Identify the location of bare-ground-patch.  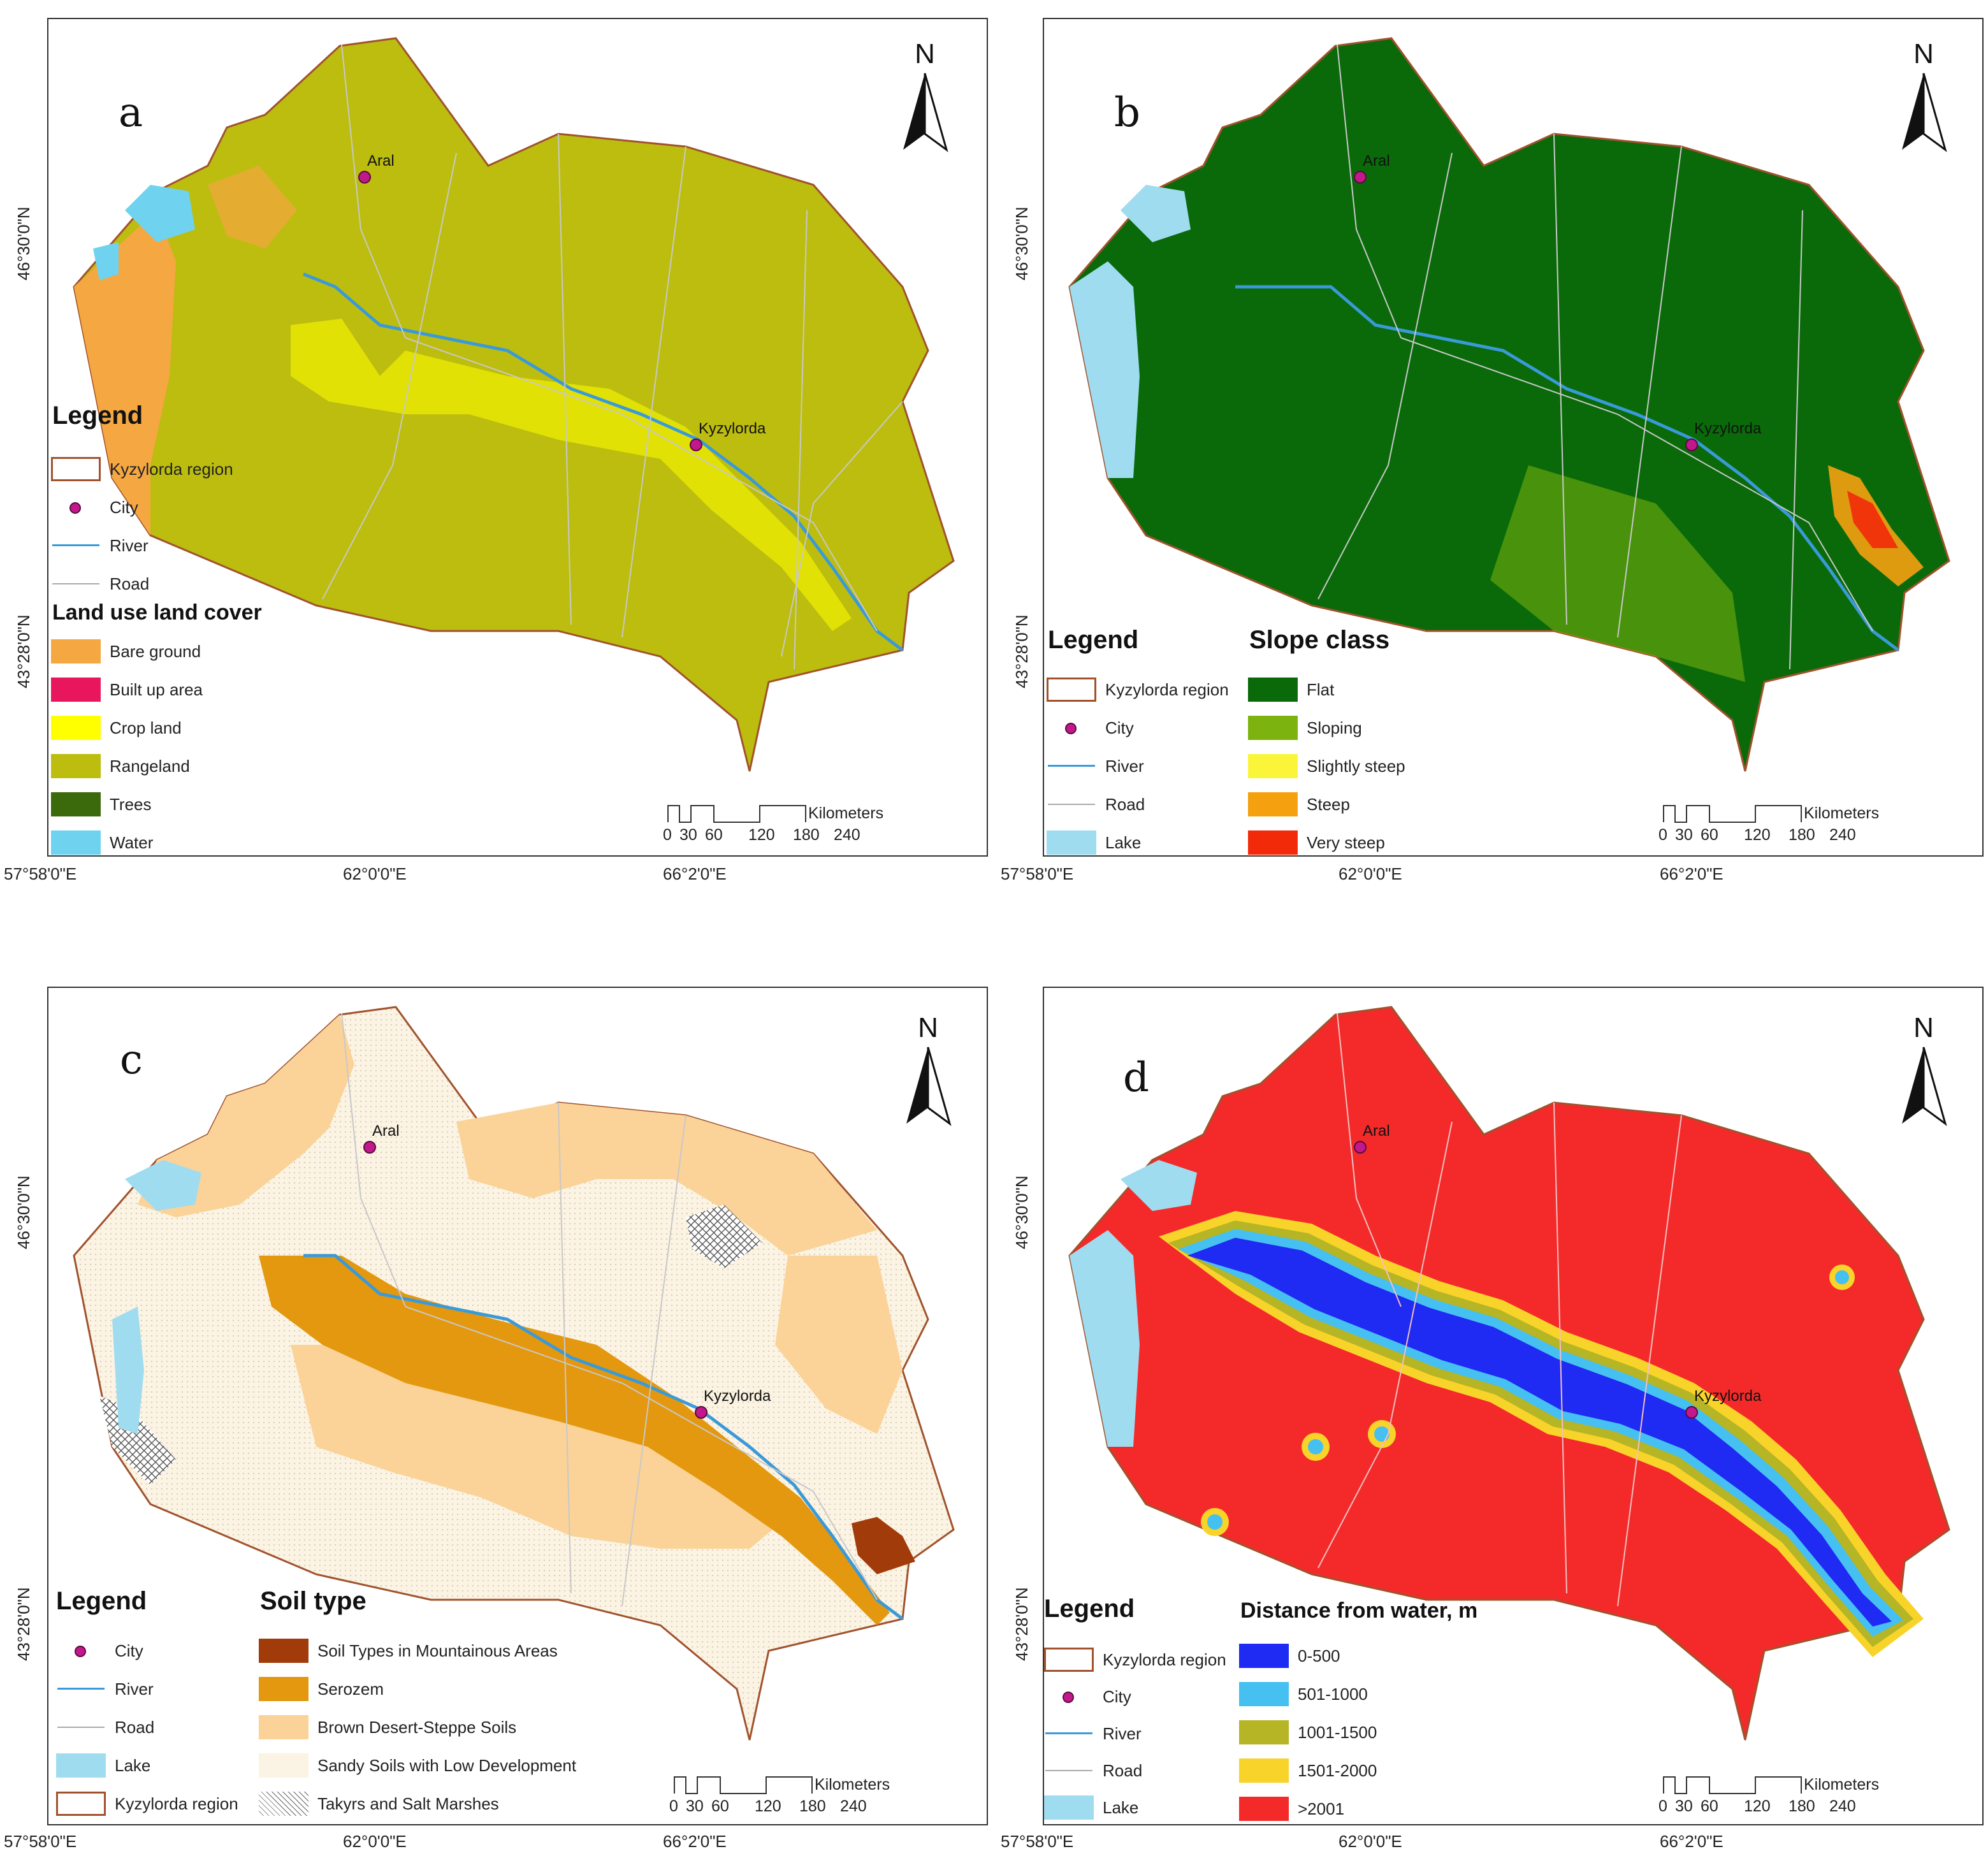
(252, 207).